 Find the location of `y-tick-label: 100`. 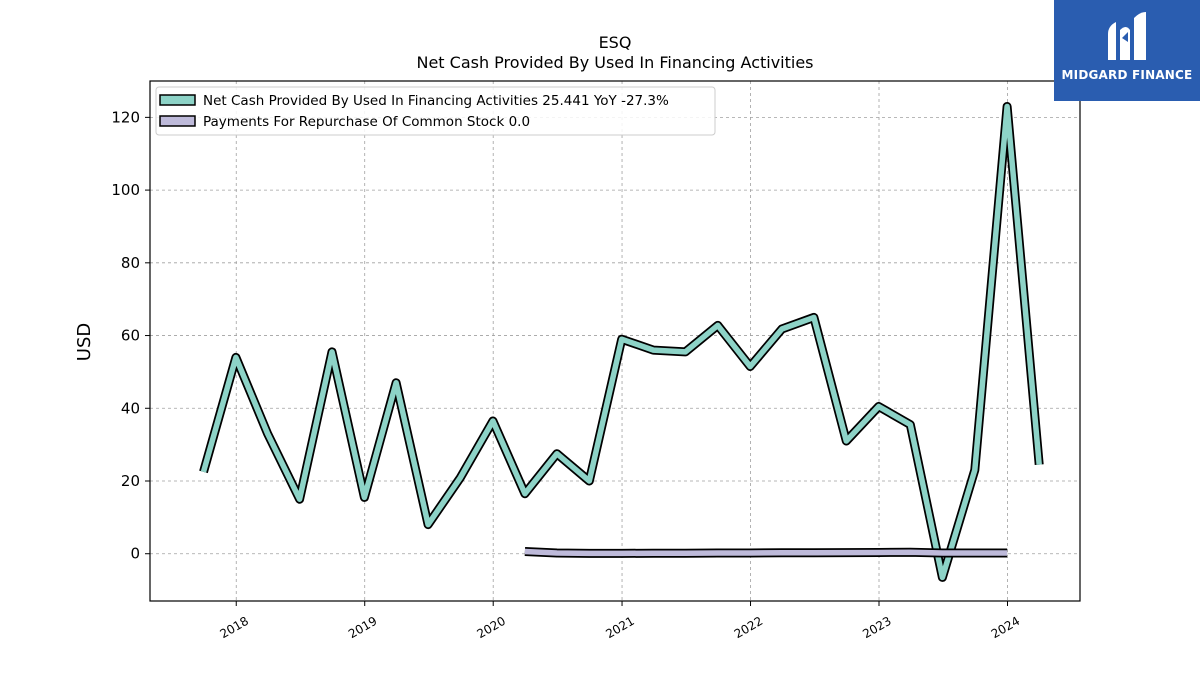

y-tick-label: 100 is located at coordinates (125, 190).